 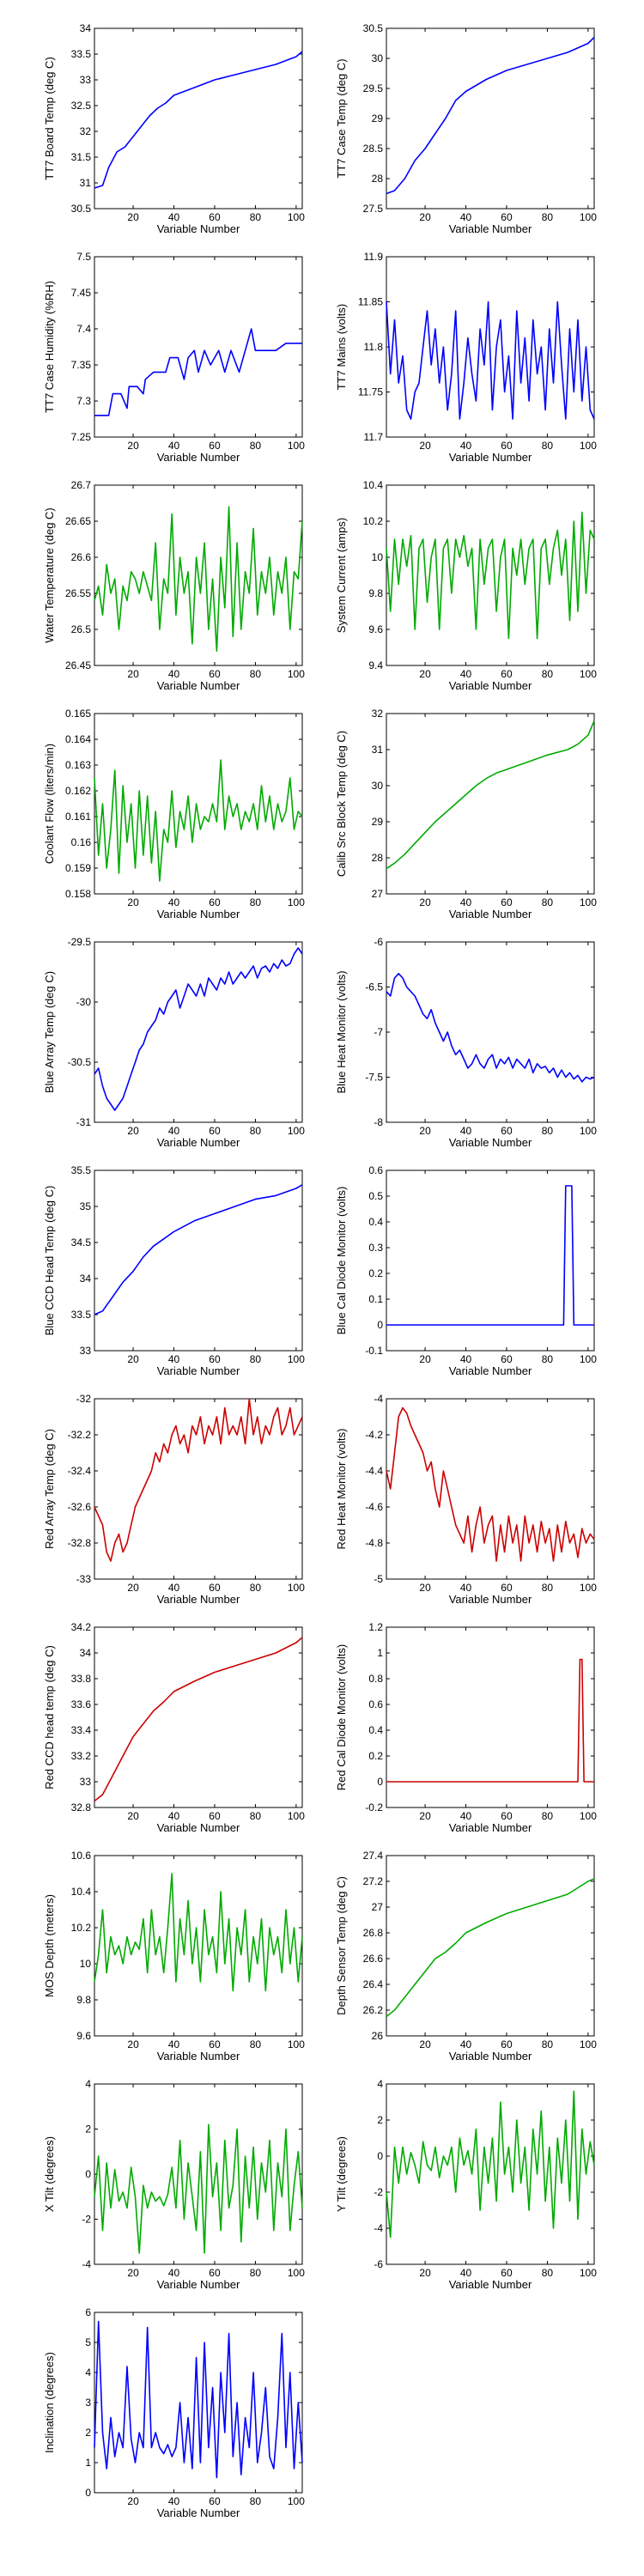 What do you see at coordinates (378, 1579) in the screenshot?
I see `y-tick-label: -5` at bounding box center [378, 1579].